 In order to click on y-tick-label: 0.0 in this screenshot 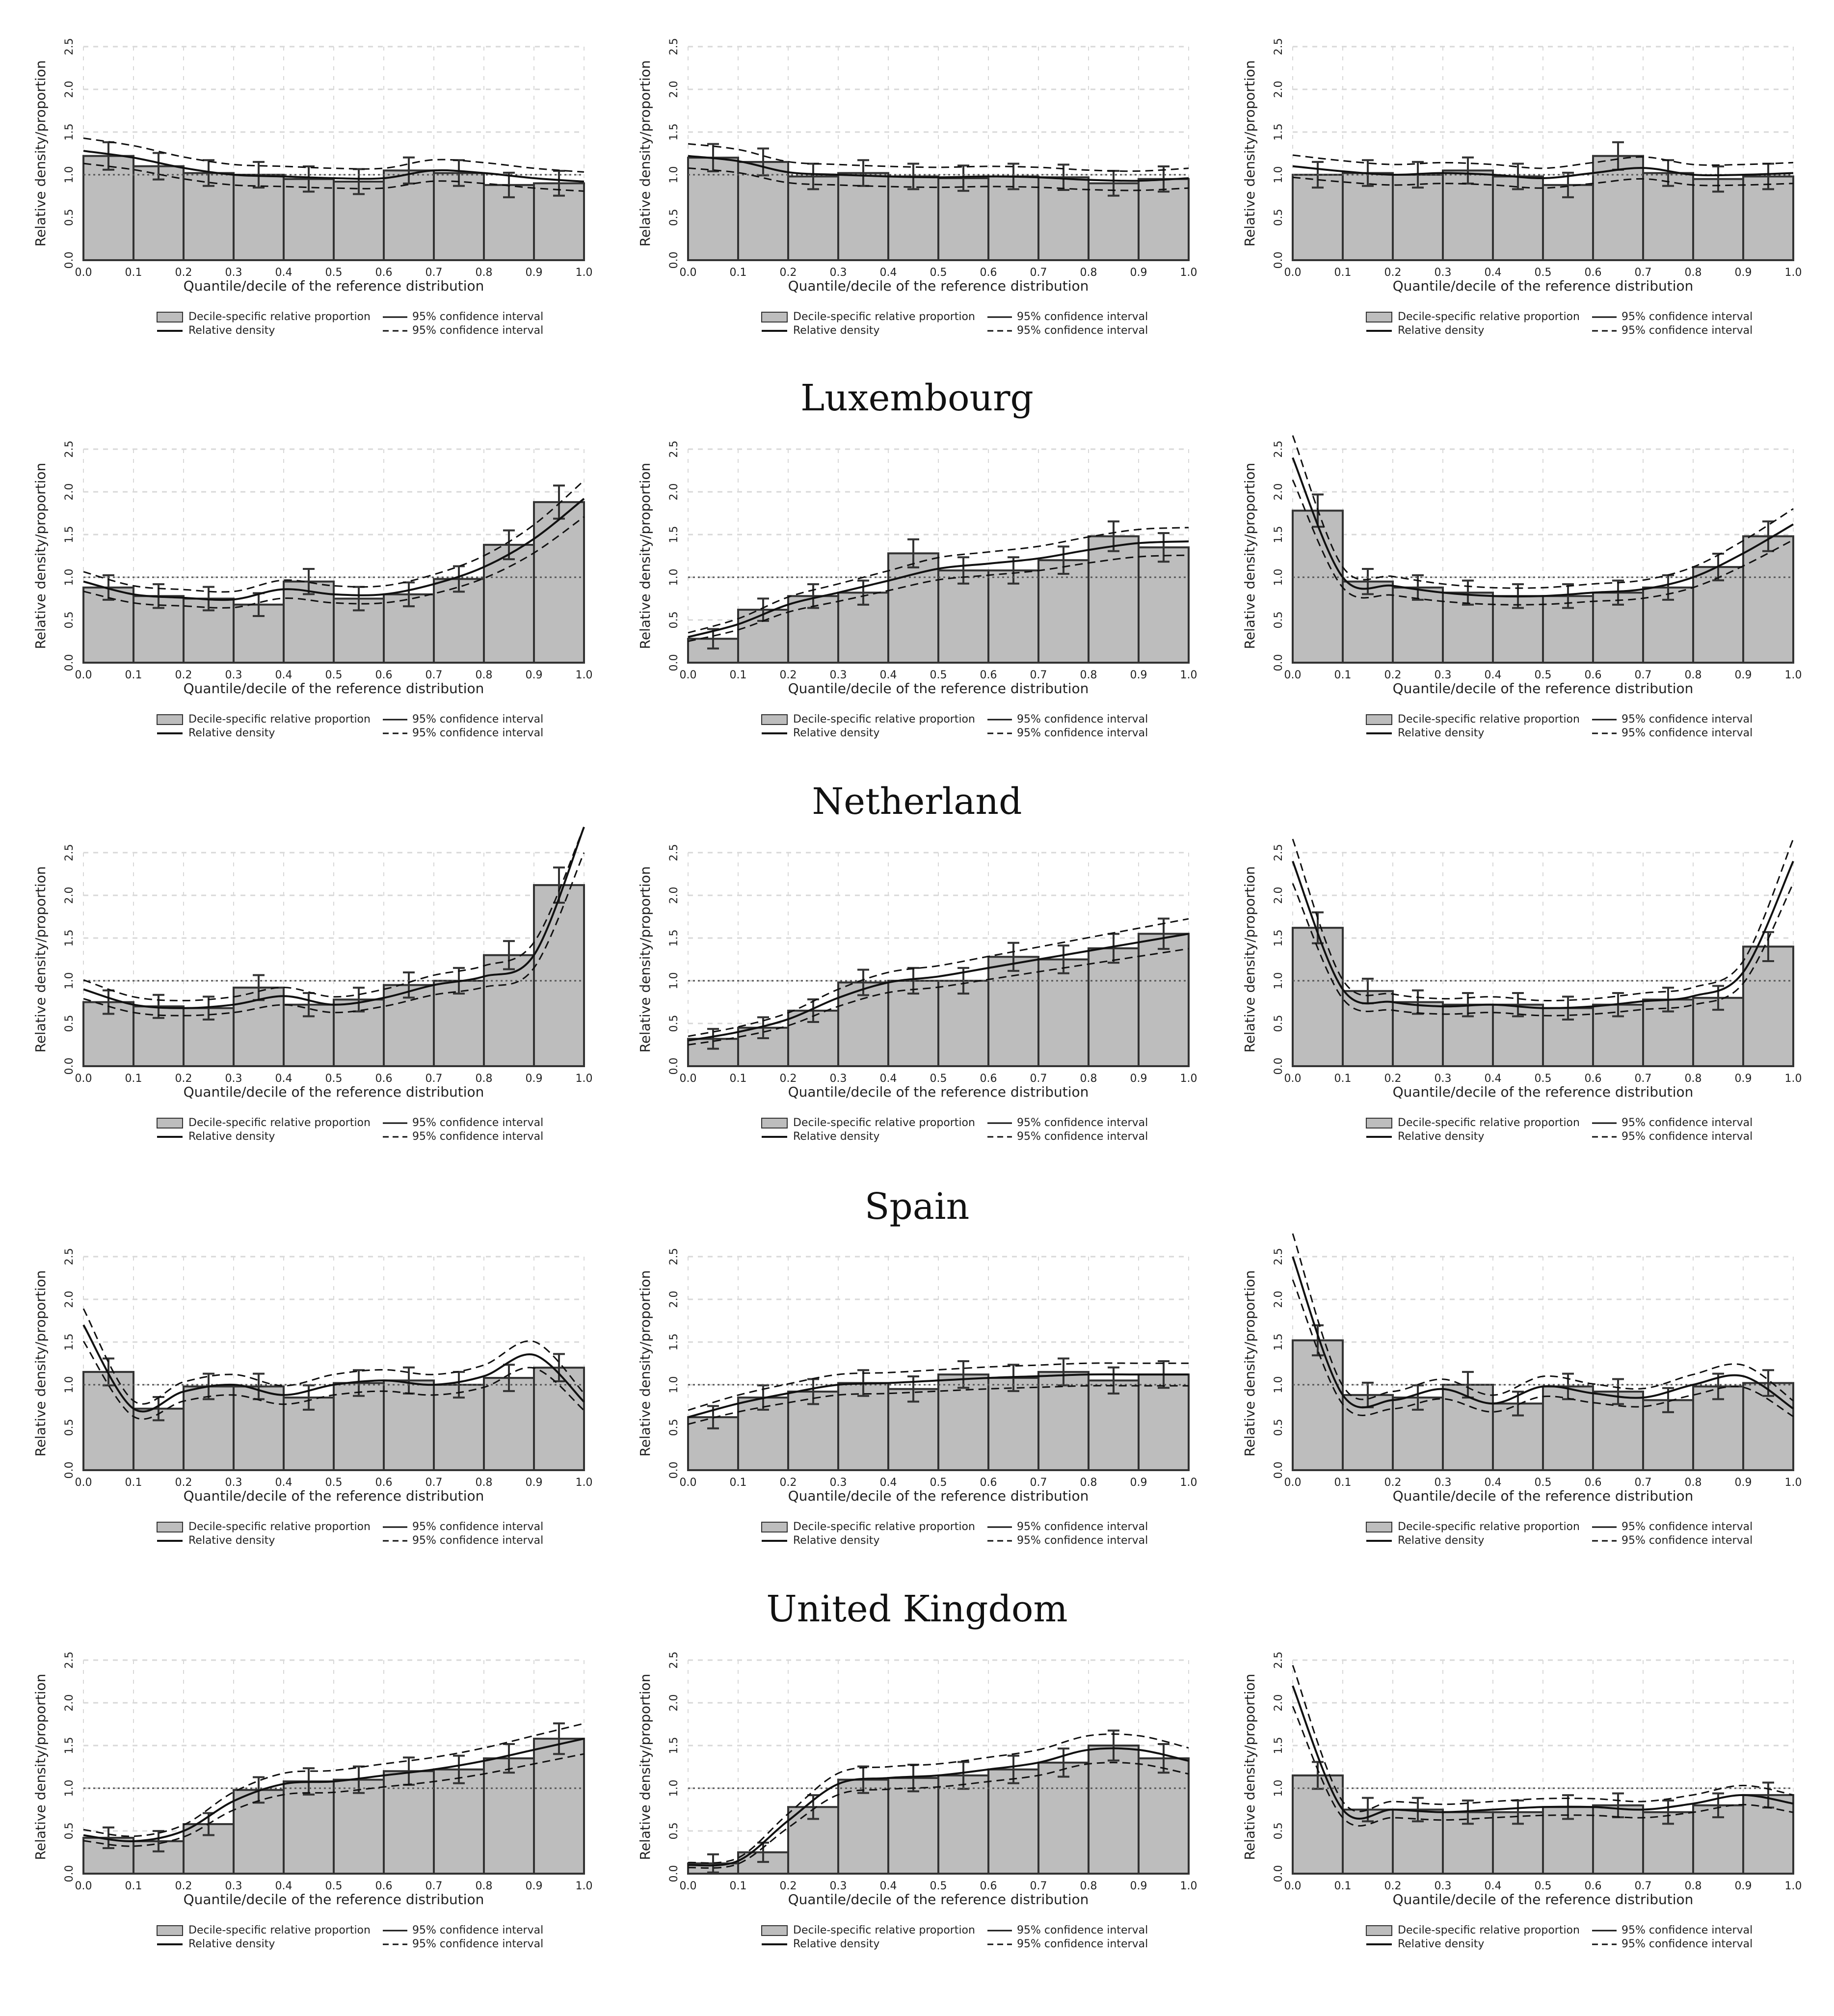, I will do `click(1279, 260)`.